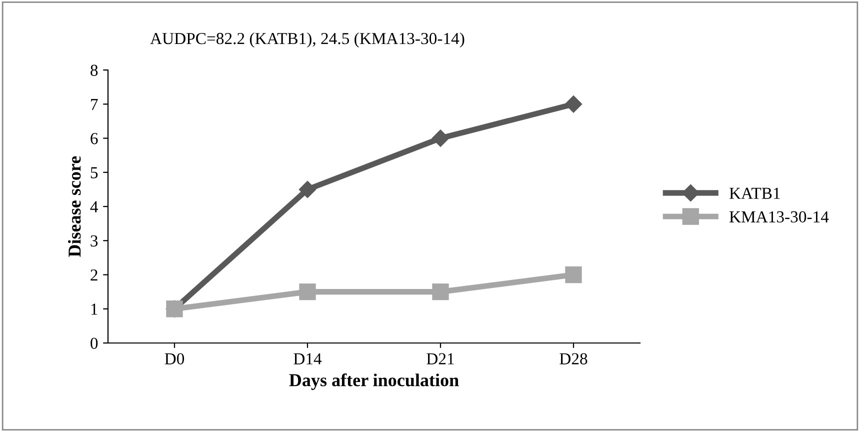 The width and height of the screenshot is (860, 432). I want to click on y-axis-title: Disease score, so click(74, 206).